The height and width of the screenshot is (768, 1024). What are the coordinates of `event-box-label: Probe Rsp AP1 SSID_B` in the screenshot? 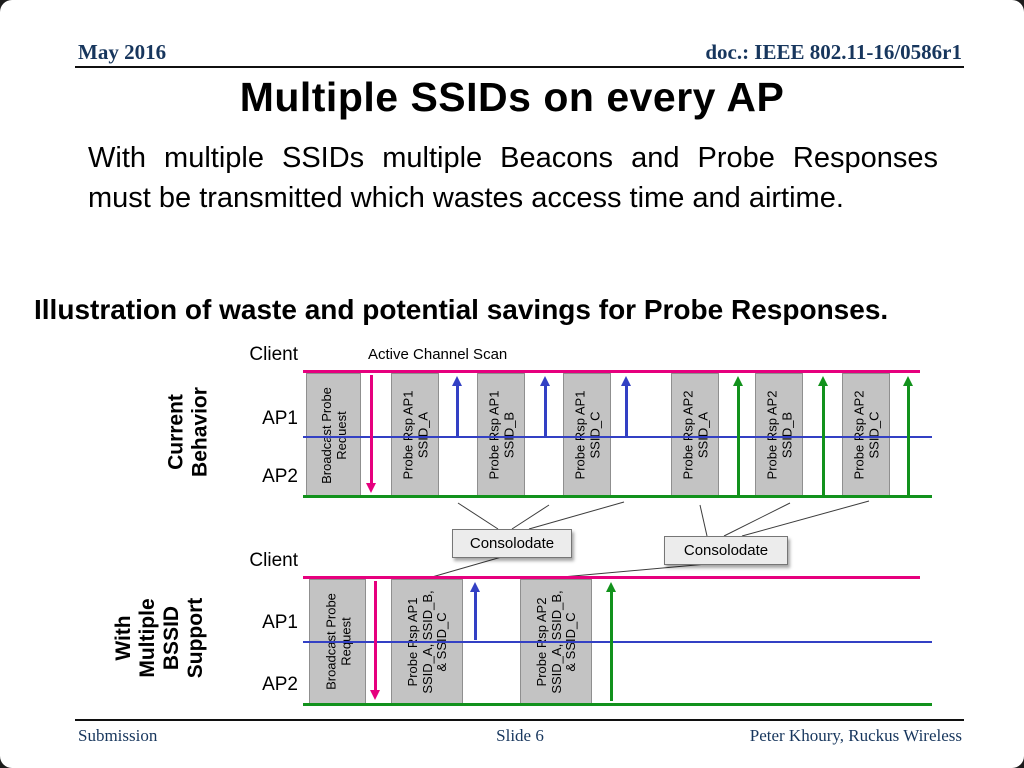 It's located at (501, 435).